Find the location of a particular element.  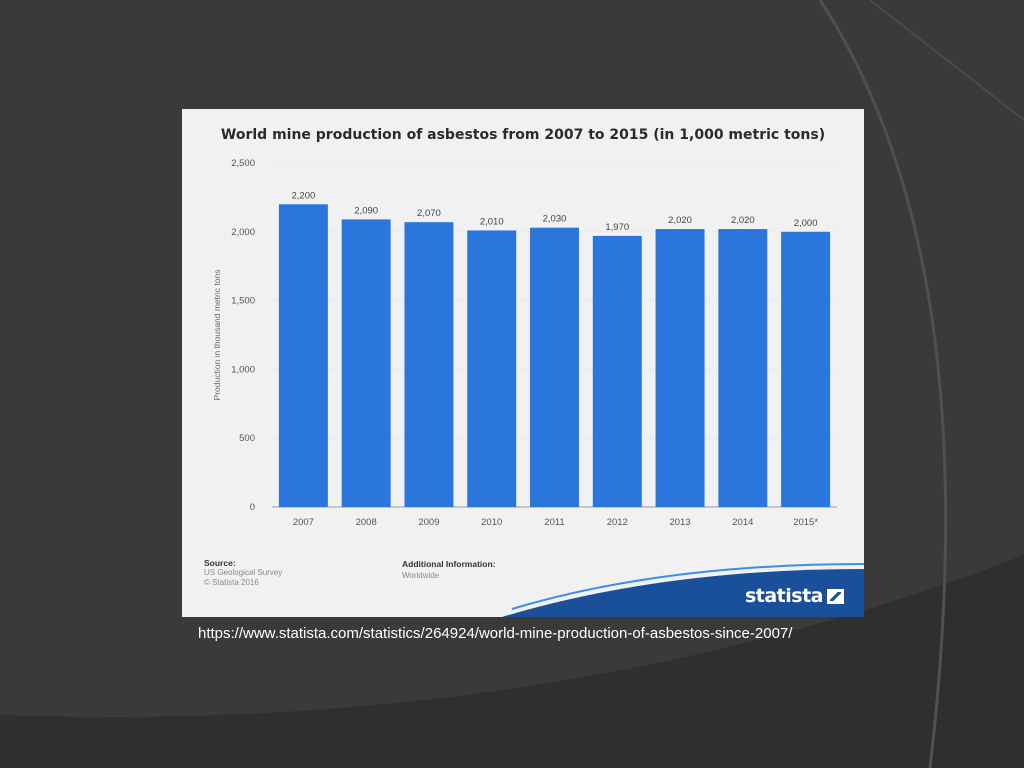

source-line: © Statista 2016 is located at coordinates (231, 582).